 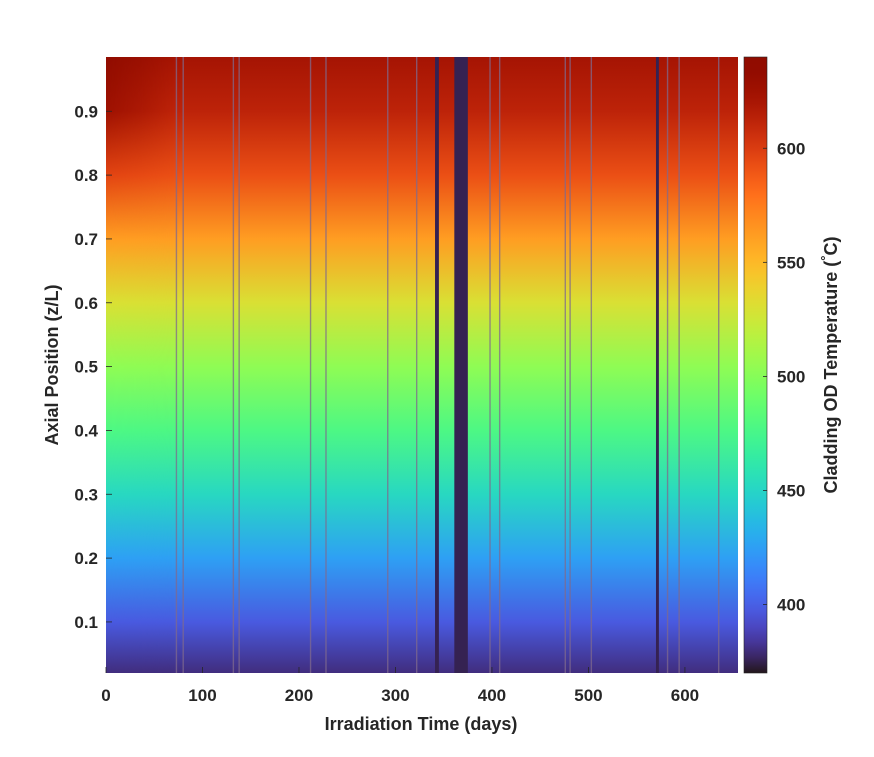 I want to click on x-tick-label: 100, so click(x=202, y=695).